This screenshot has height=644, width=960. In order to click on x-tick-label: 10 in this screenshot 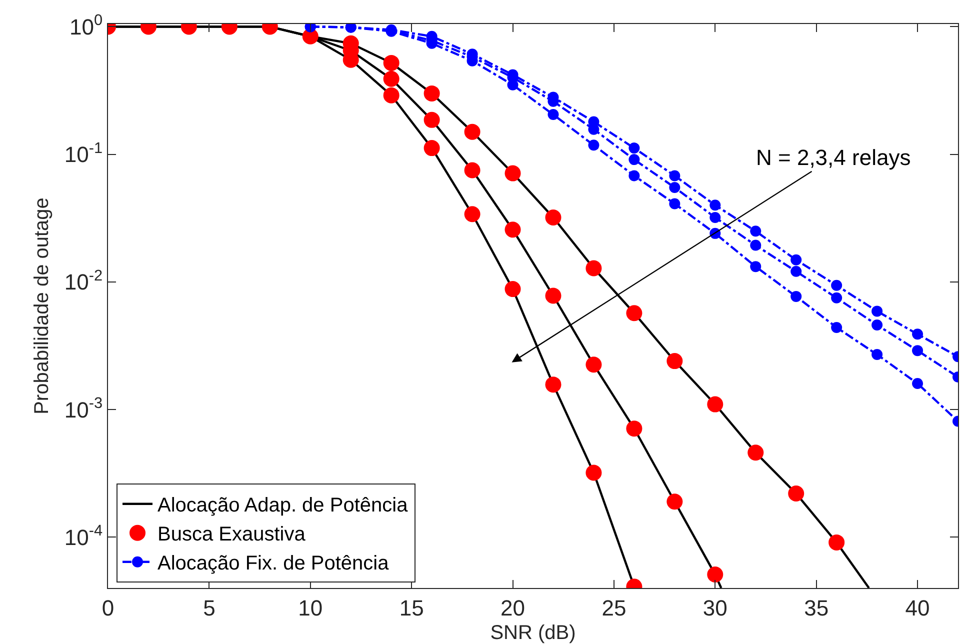, I will do `click(310, 607)`.